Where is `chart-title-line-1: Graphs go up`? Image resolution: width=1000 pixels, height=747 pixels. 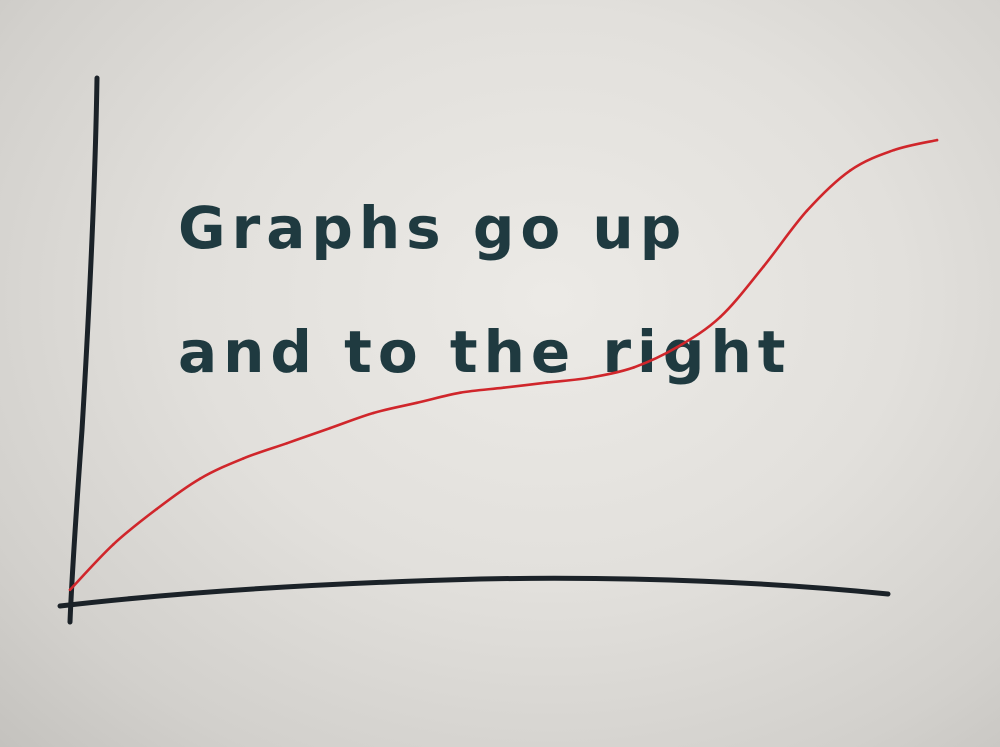 chart-title-line-1: Graphs go up is located at coordinates (432, 228).